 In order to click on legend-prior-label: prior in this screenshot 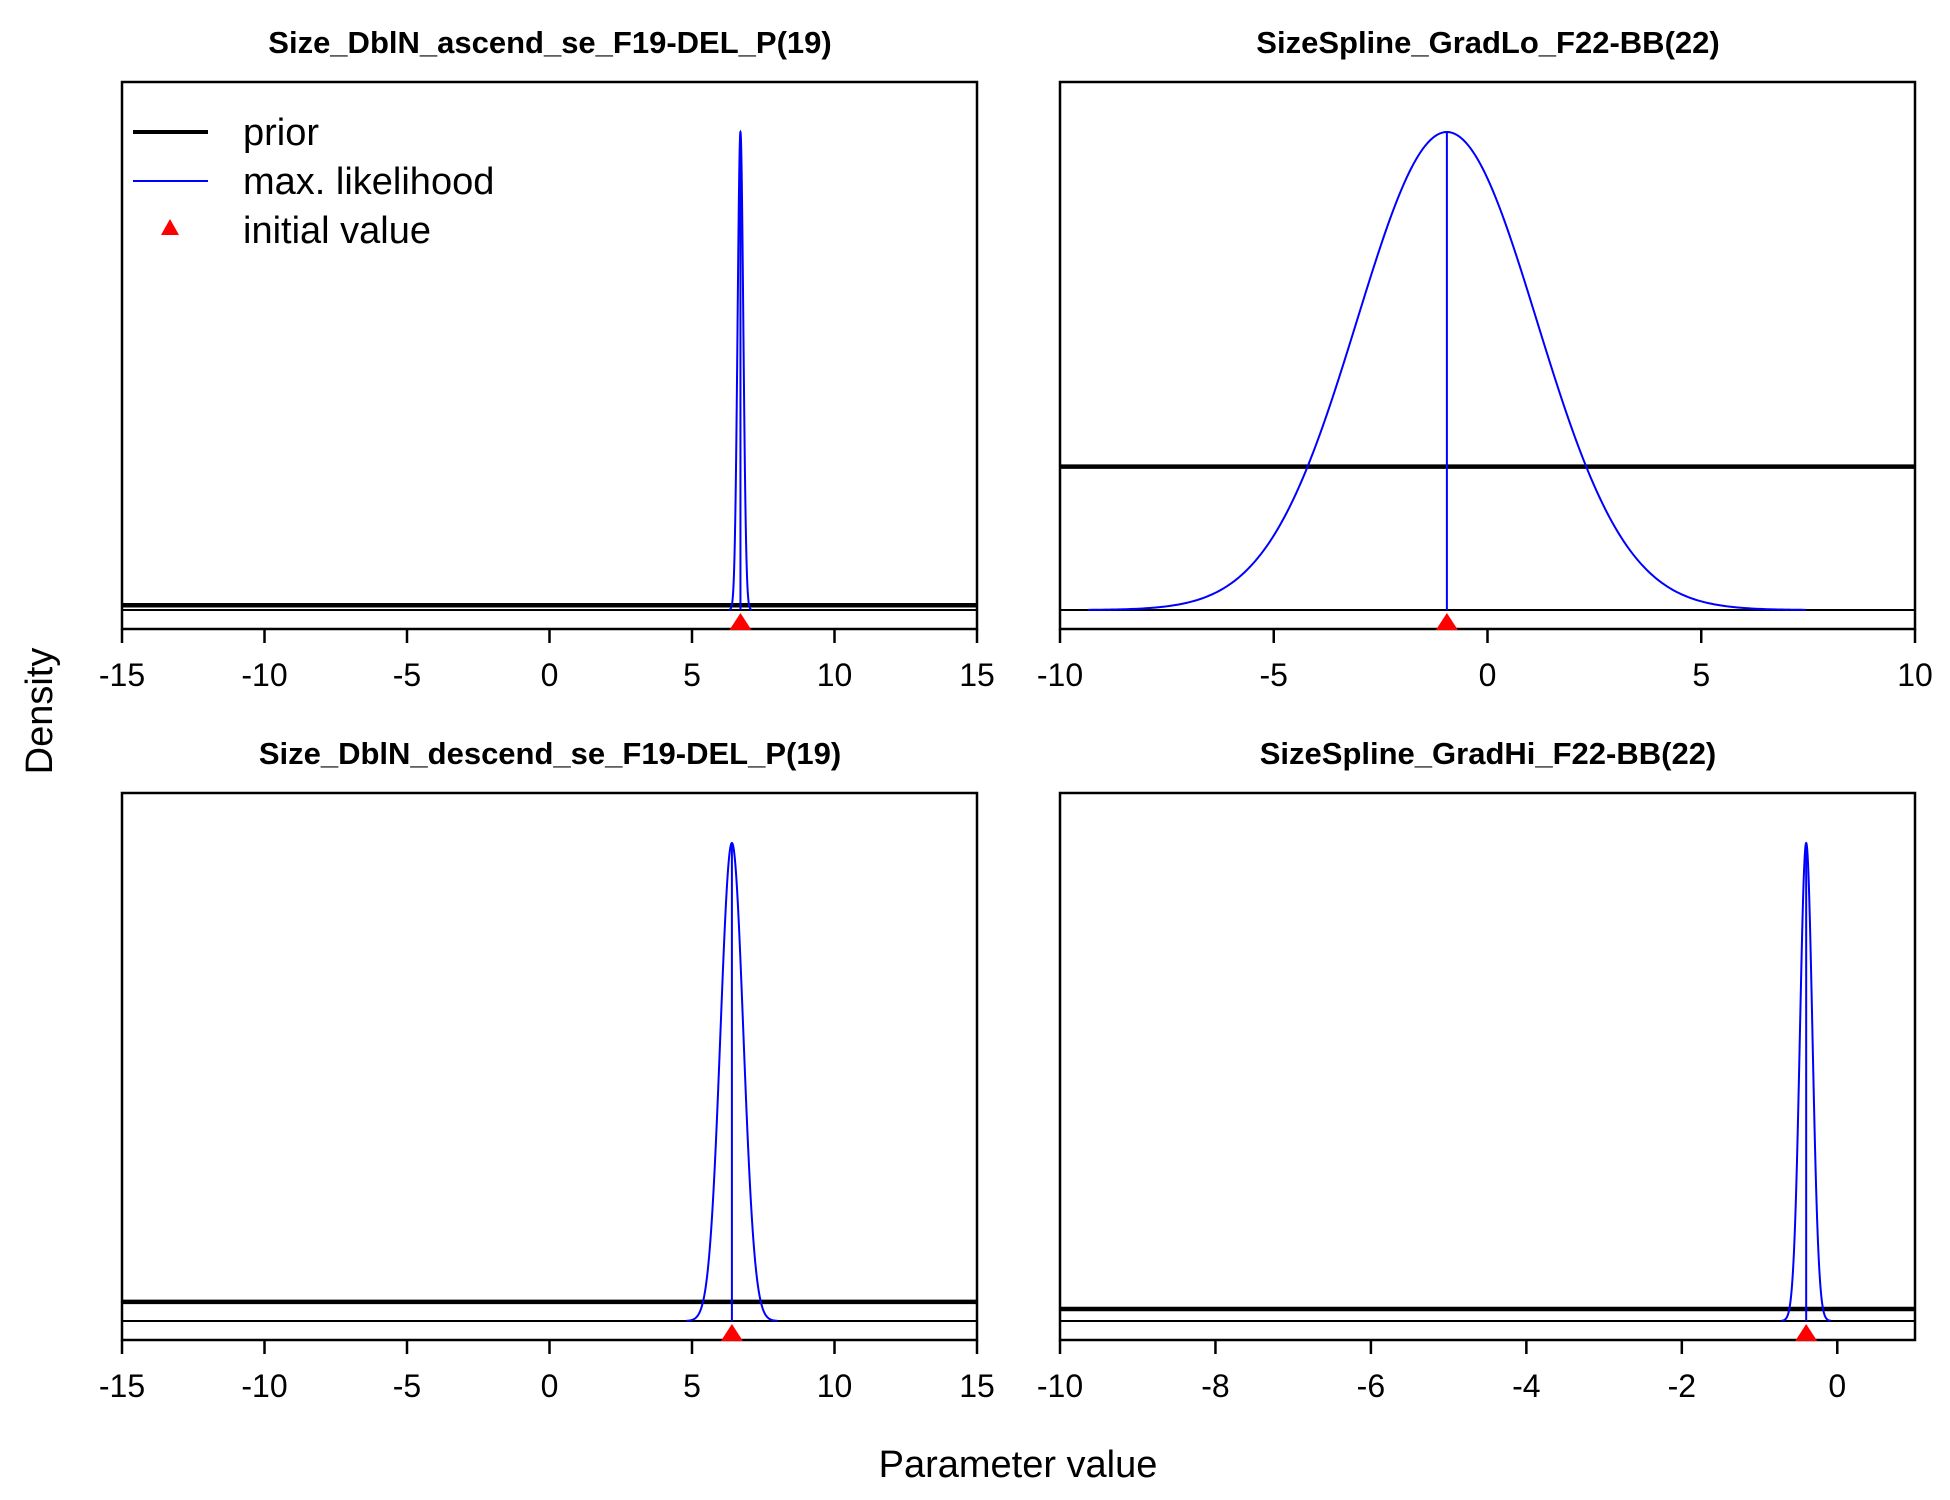, I will do `click(281, 133)`.